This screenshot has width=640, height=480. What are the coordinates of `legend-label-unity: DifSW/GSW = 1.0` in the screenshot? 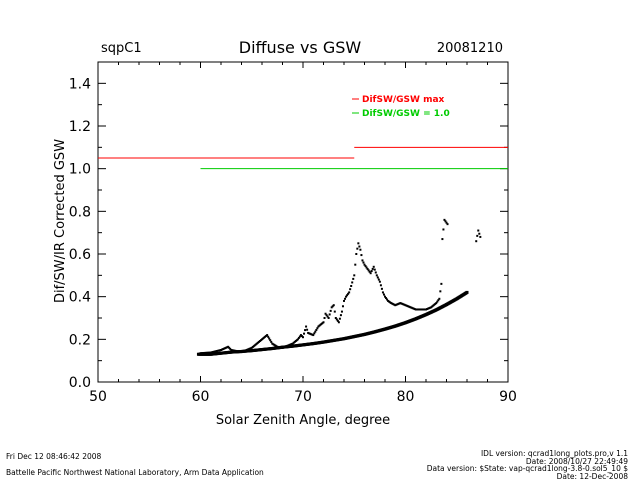 It's located at (406, 114).